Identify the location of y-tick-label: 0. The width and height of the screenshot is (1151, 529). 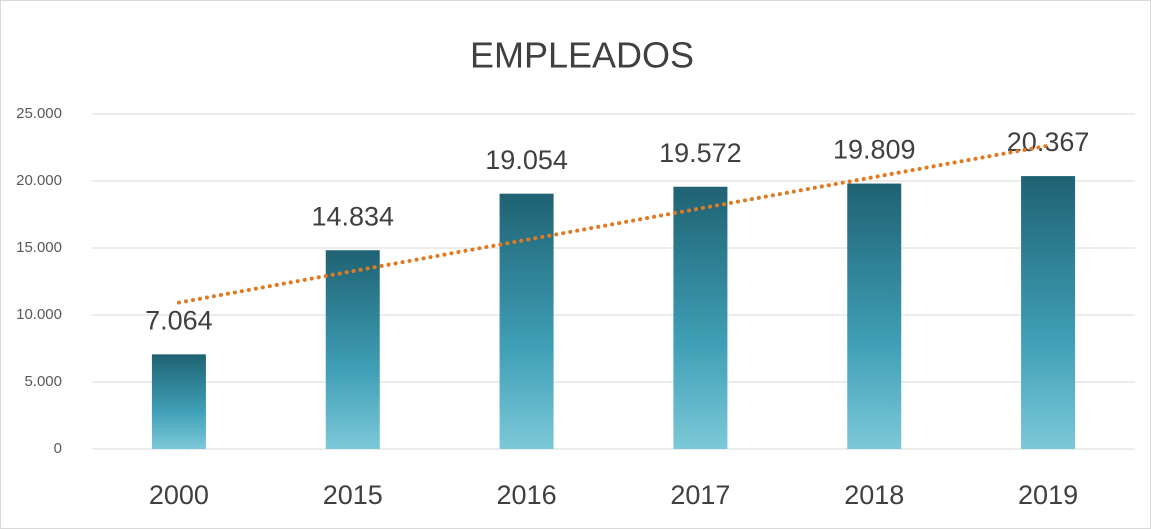
(58, 448).